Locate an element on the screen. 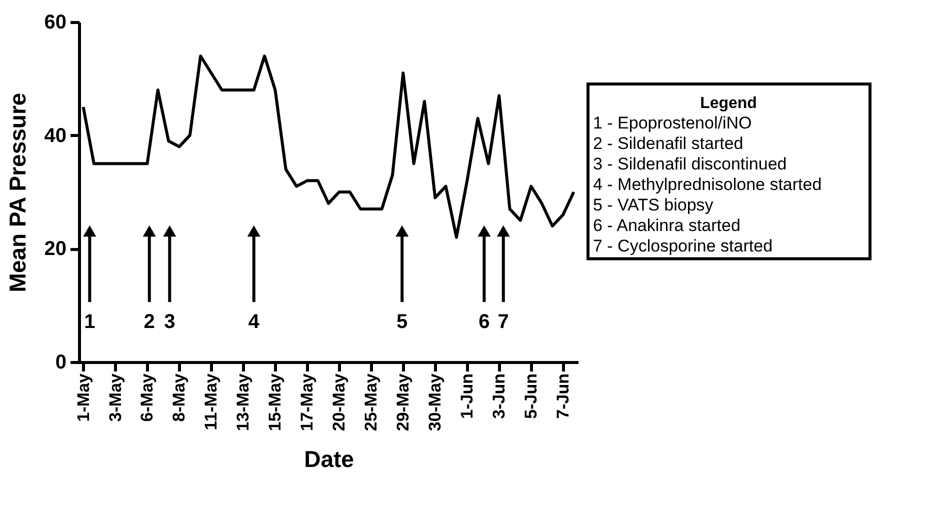 The width and height of the screenshot is (936, 515). x-tick-label: 30-May is located at coordinates (435, 402).